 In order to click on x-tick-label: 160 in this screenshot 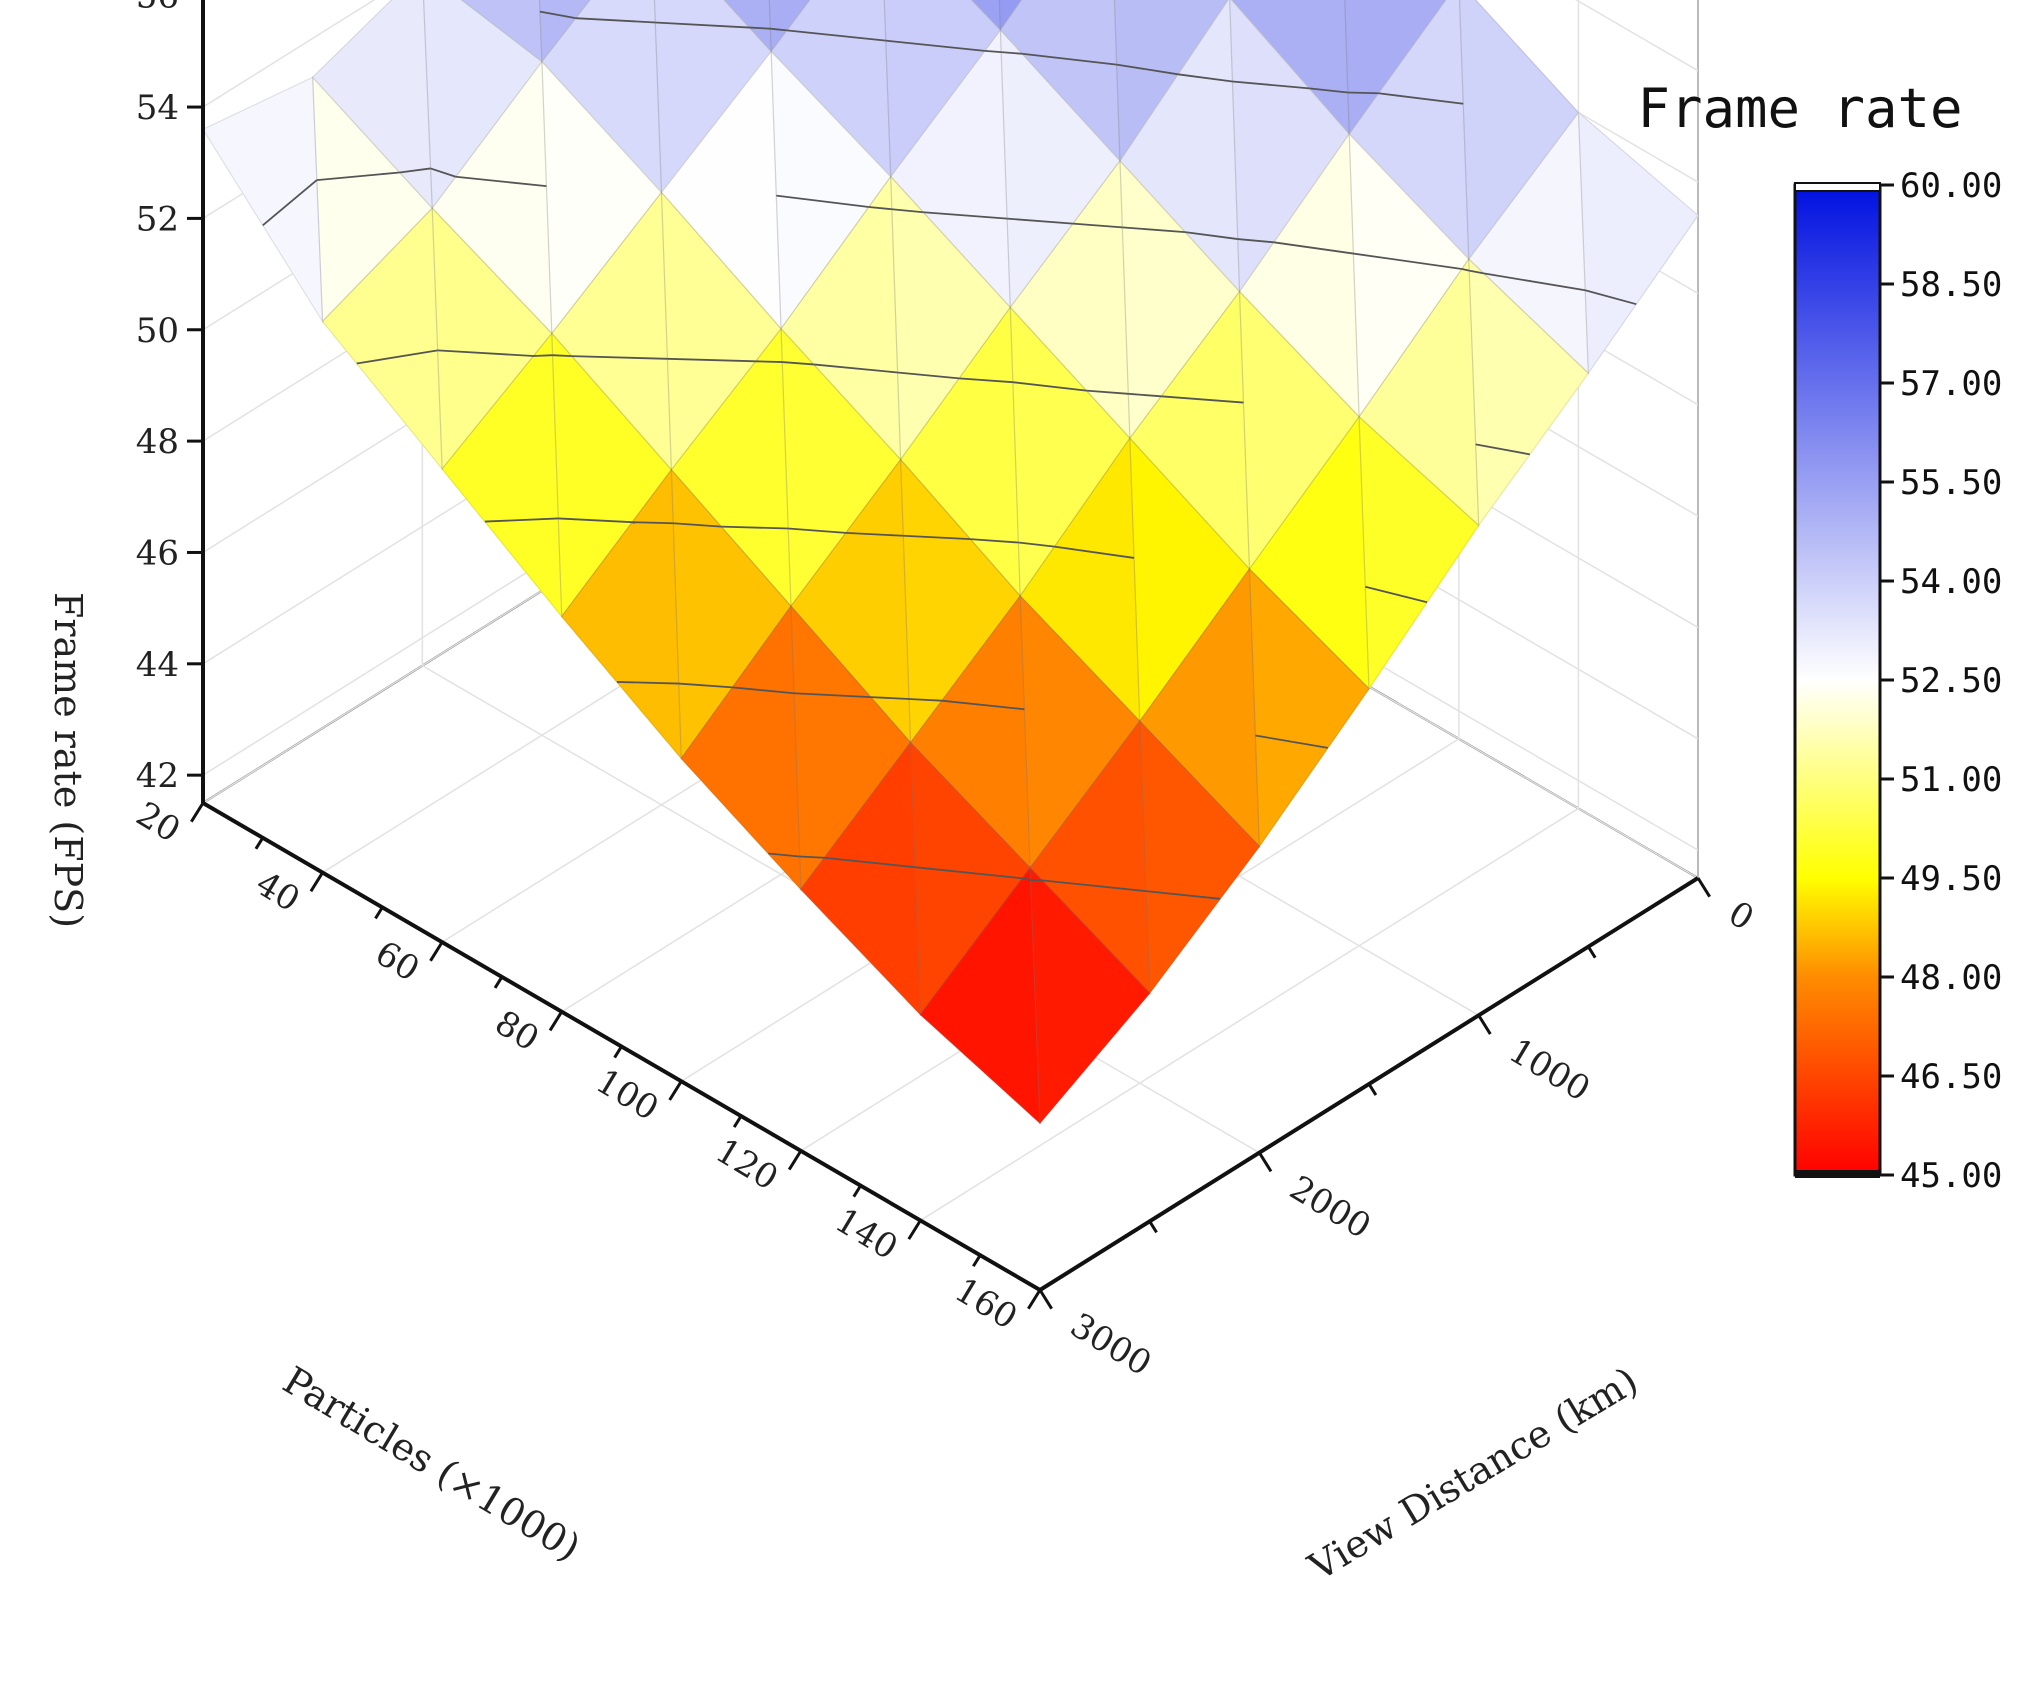, I will do `click(986, 1304)`.